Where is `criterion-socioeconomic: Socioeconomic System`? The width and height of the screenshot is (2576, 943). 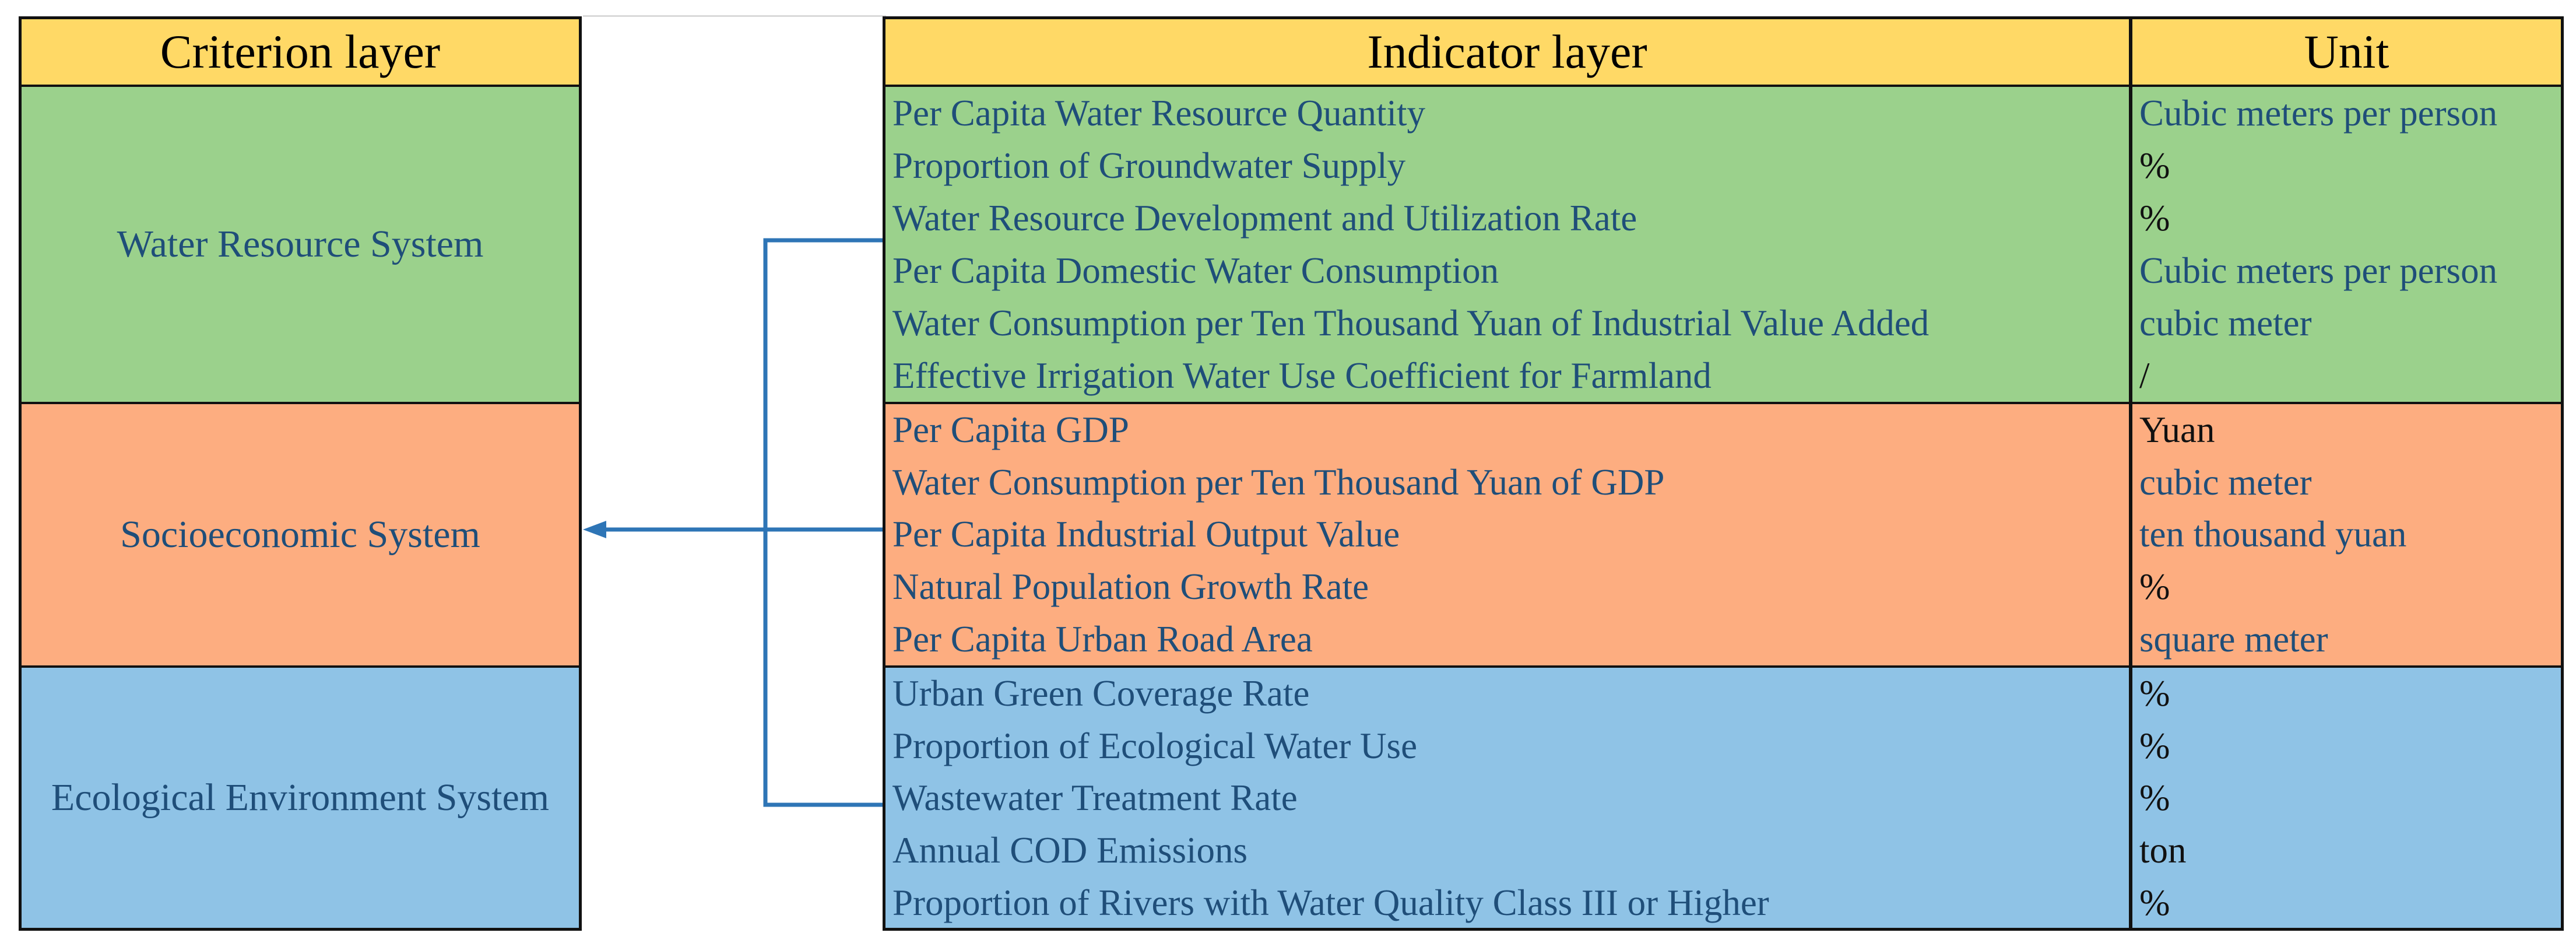
criterion-socioeconomic: Socioeconomic System is located at coordinates (300, 534).